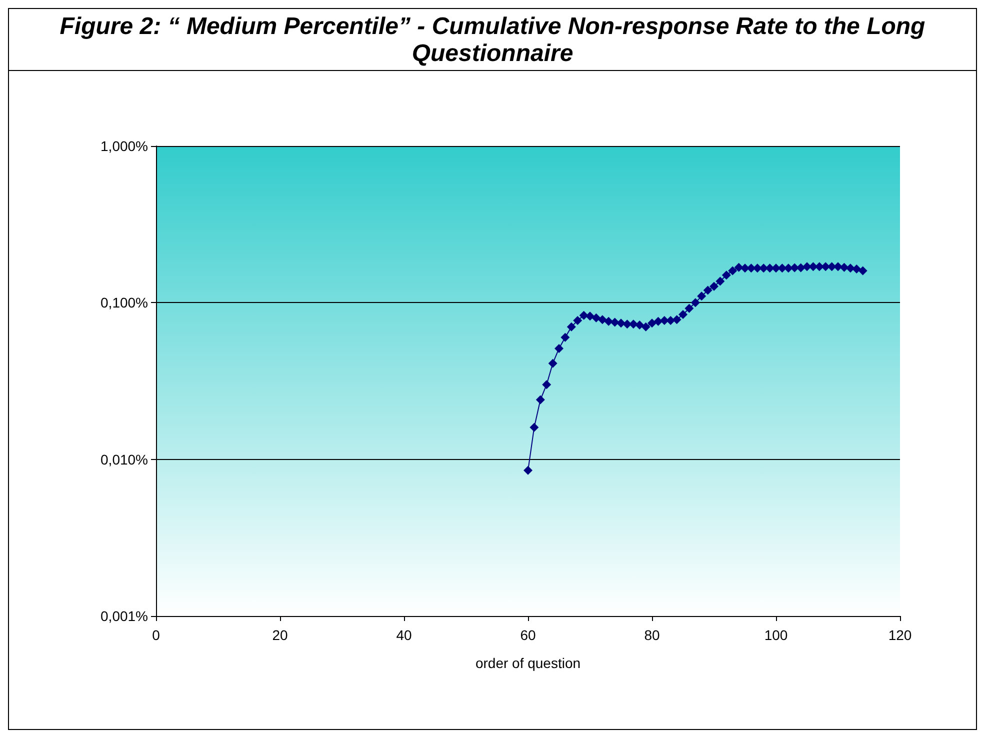  Describe the element at coordinates (280, 635) in the screenshot. I see `x-tick-label: 20` at that location.